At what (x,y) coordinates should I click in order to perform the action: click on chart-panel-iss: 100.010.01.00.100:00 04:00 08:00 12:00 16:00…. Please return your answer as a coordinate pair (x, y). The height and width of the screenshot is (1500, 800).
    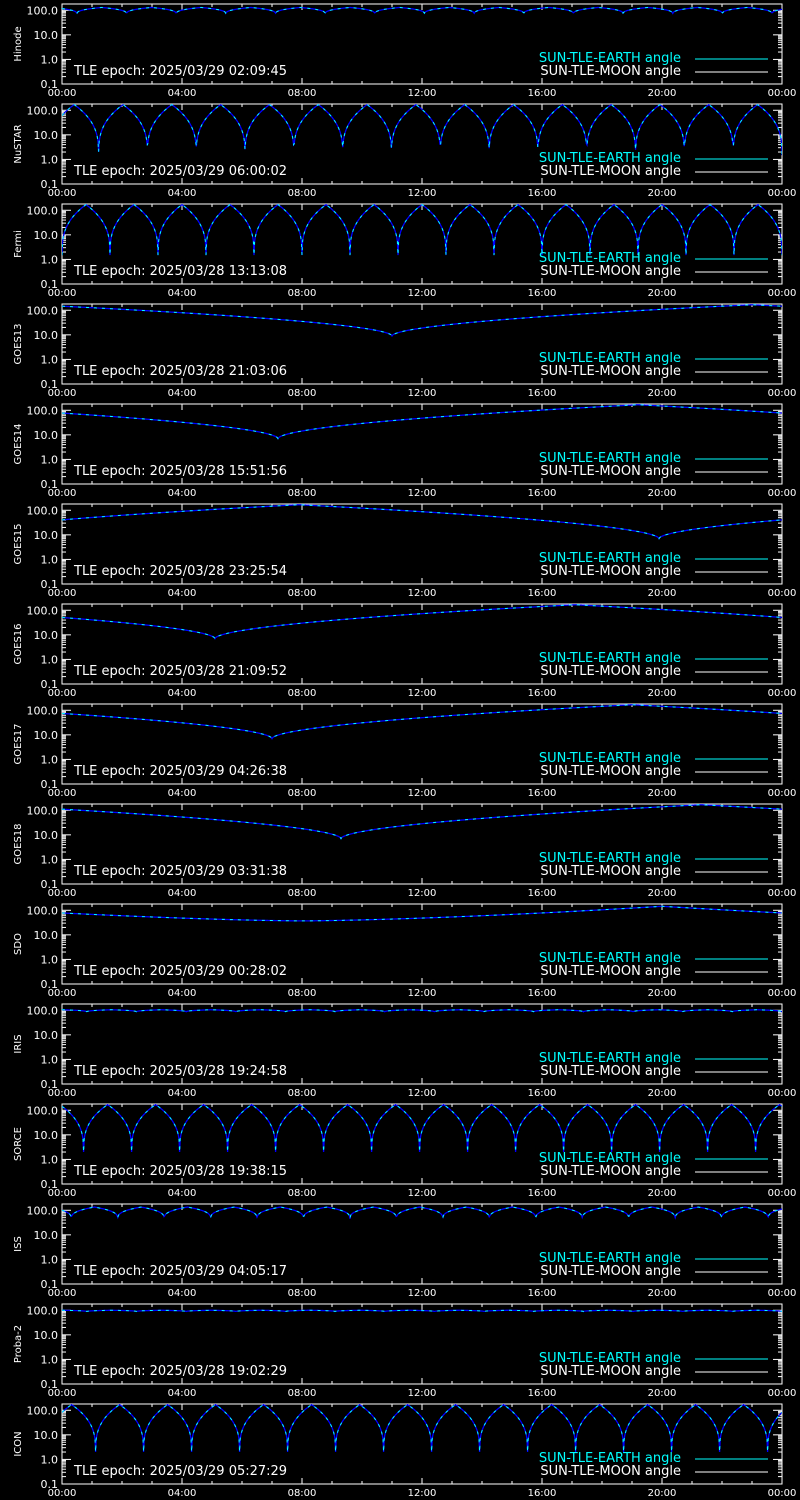
    Looking at the image, I should click on (405, 1251).